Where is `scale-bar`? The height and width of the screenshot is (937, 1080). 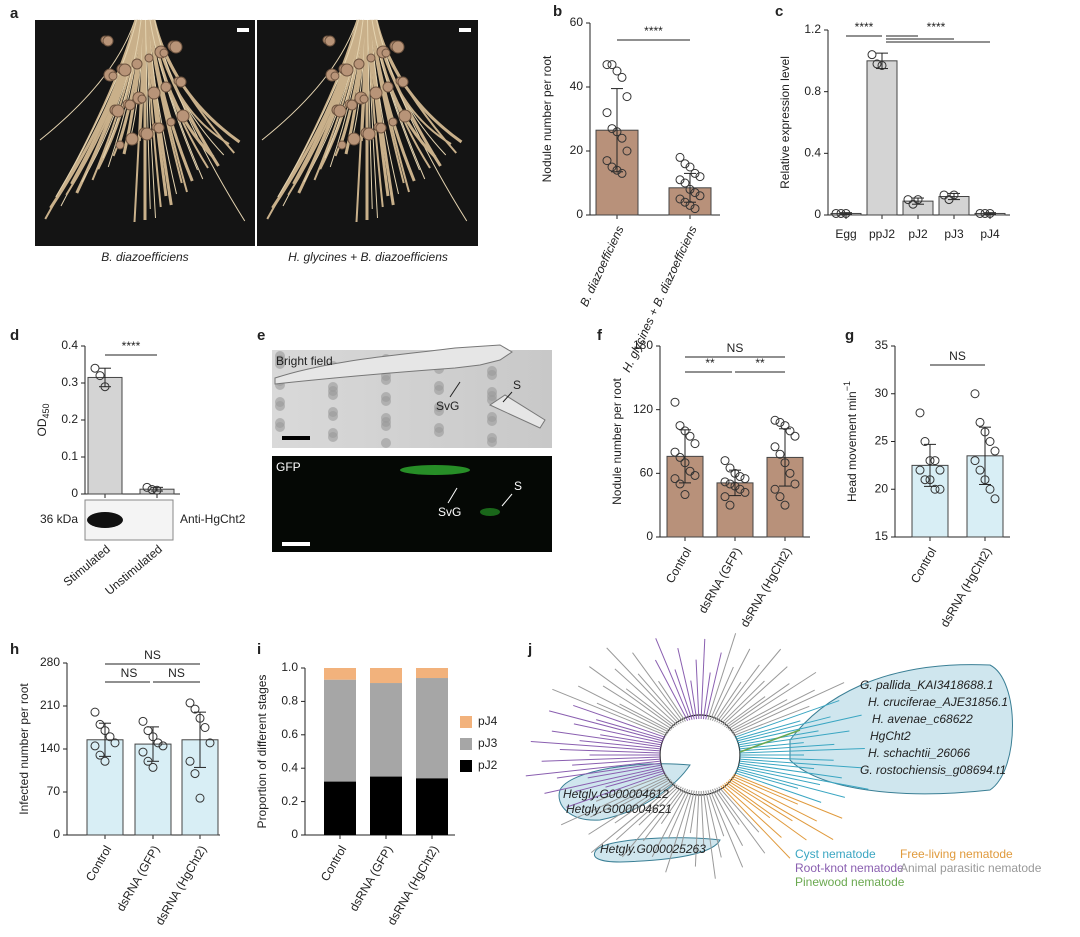
scale-bar is located at coordinates (296, 438).